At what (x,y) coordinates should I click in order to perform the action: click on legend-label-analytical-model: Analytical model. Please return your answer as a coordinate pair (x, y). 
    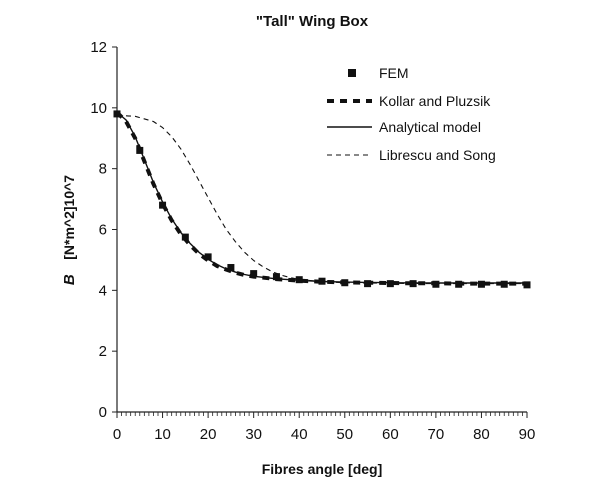
    Looking at the image, I should click on (430, 127).